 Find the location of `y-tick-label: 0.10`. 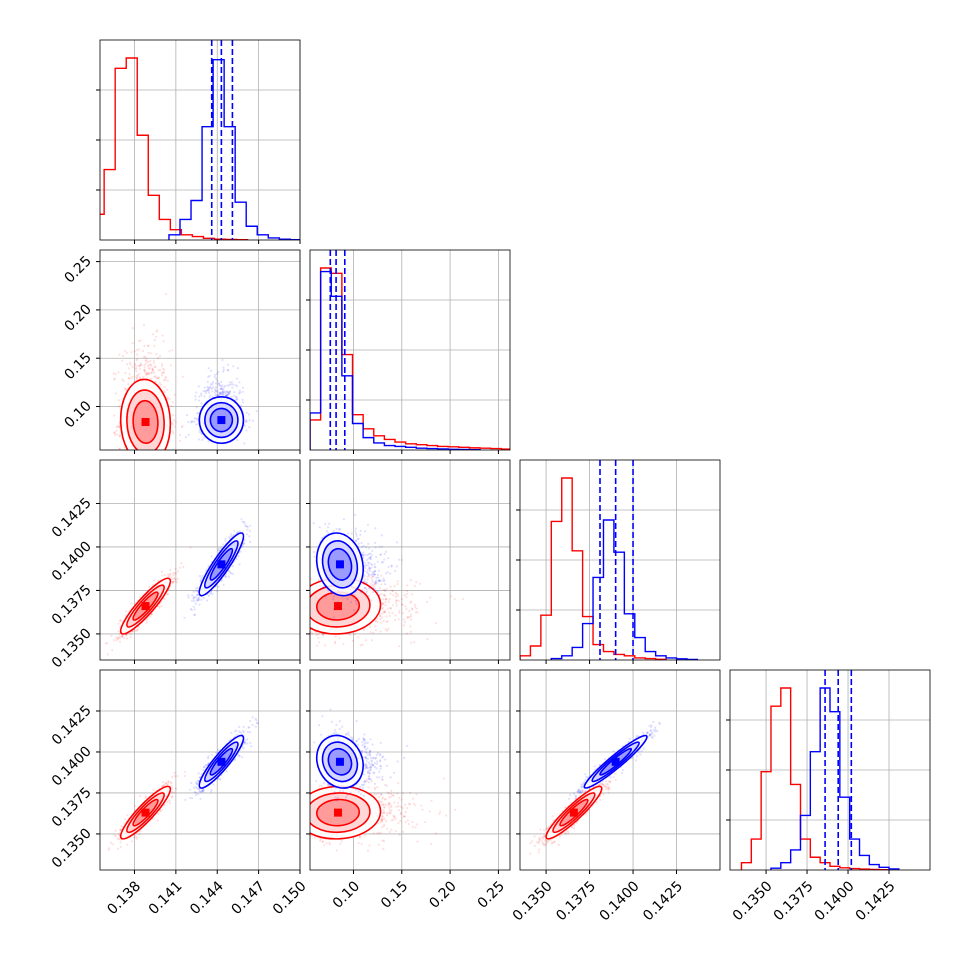

y-tick-label: 0.10 is located at coordinates (77, 414).